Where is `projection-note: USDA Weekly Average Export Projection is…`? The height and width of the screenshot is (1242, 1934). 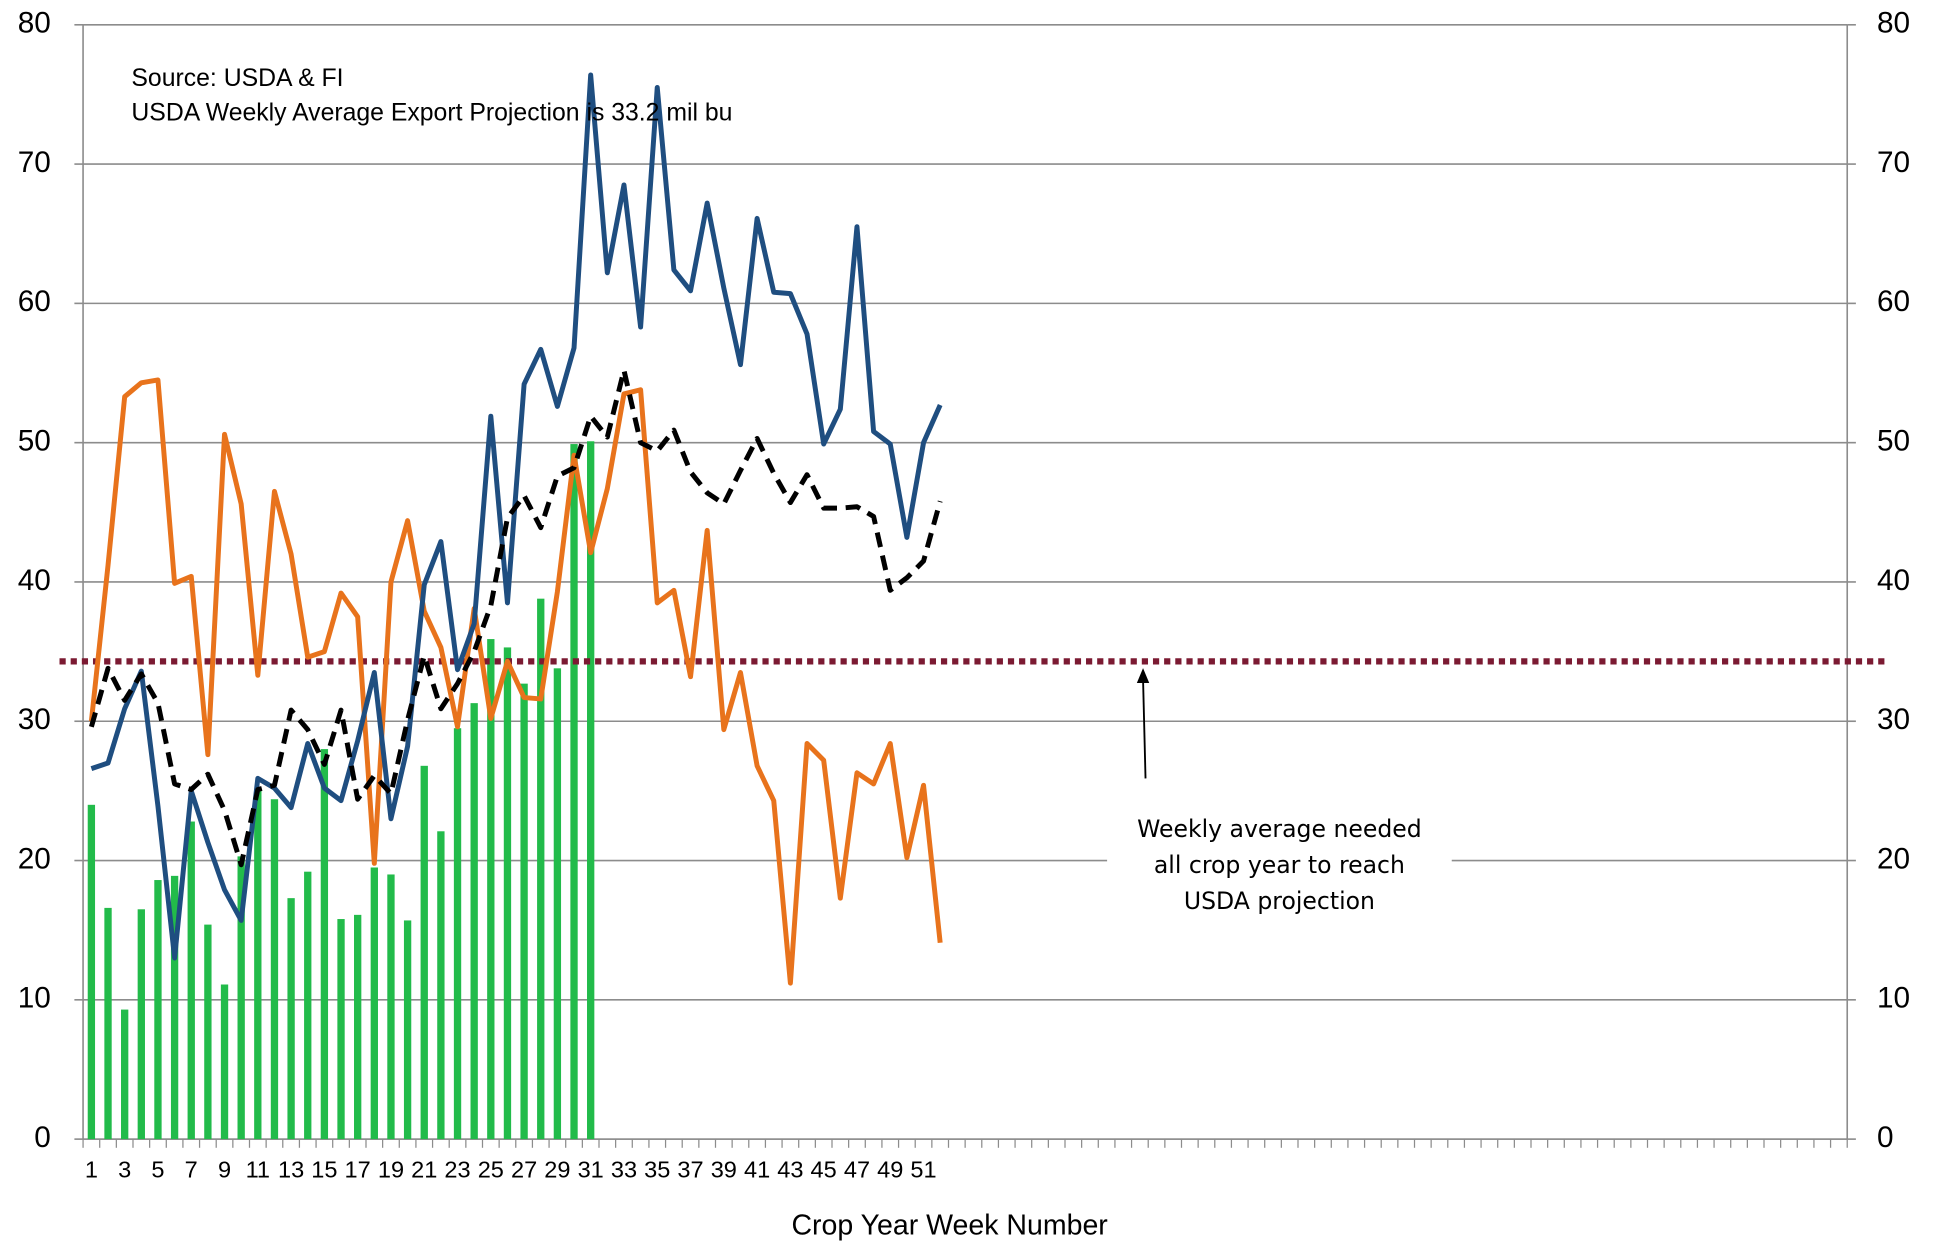 projection-note: USDA Weekly Average Export Projection is… is located at coordinates (431, 113).